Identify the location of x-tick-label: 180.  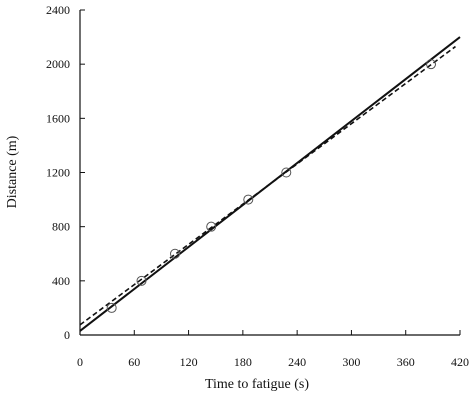
(243, 362).